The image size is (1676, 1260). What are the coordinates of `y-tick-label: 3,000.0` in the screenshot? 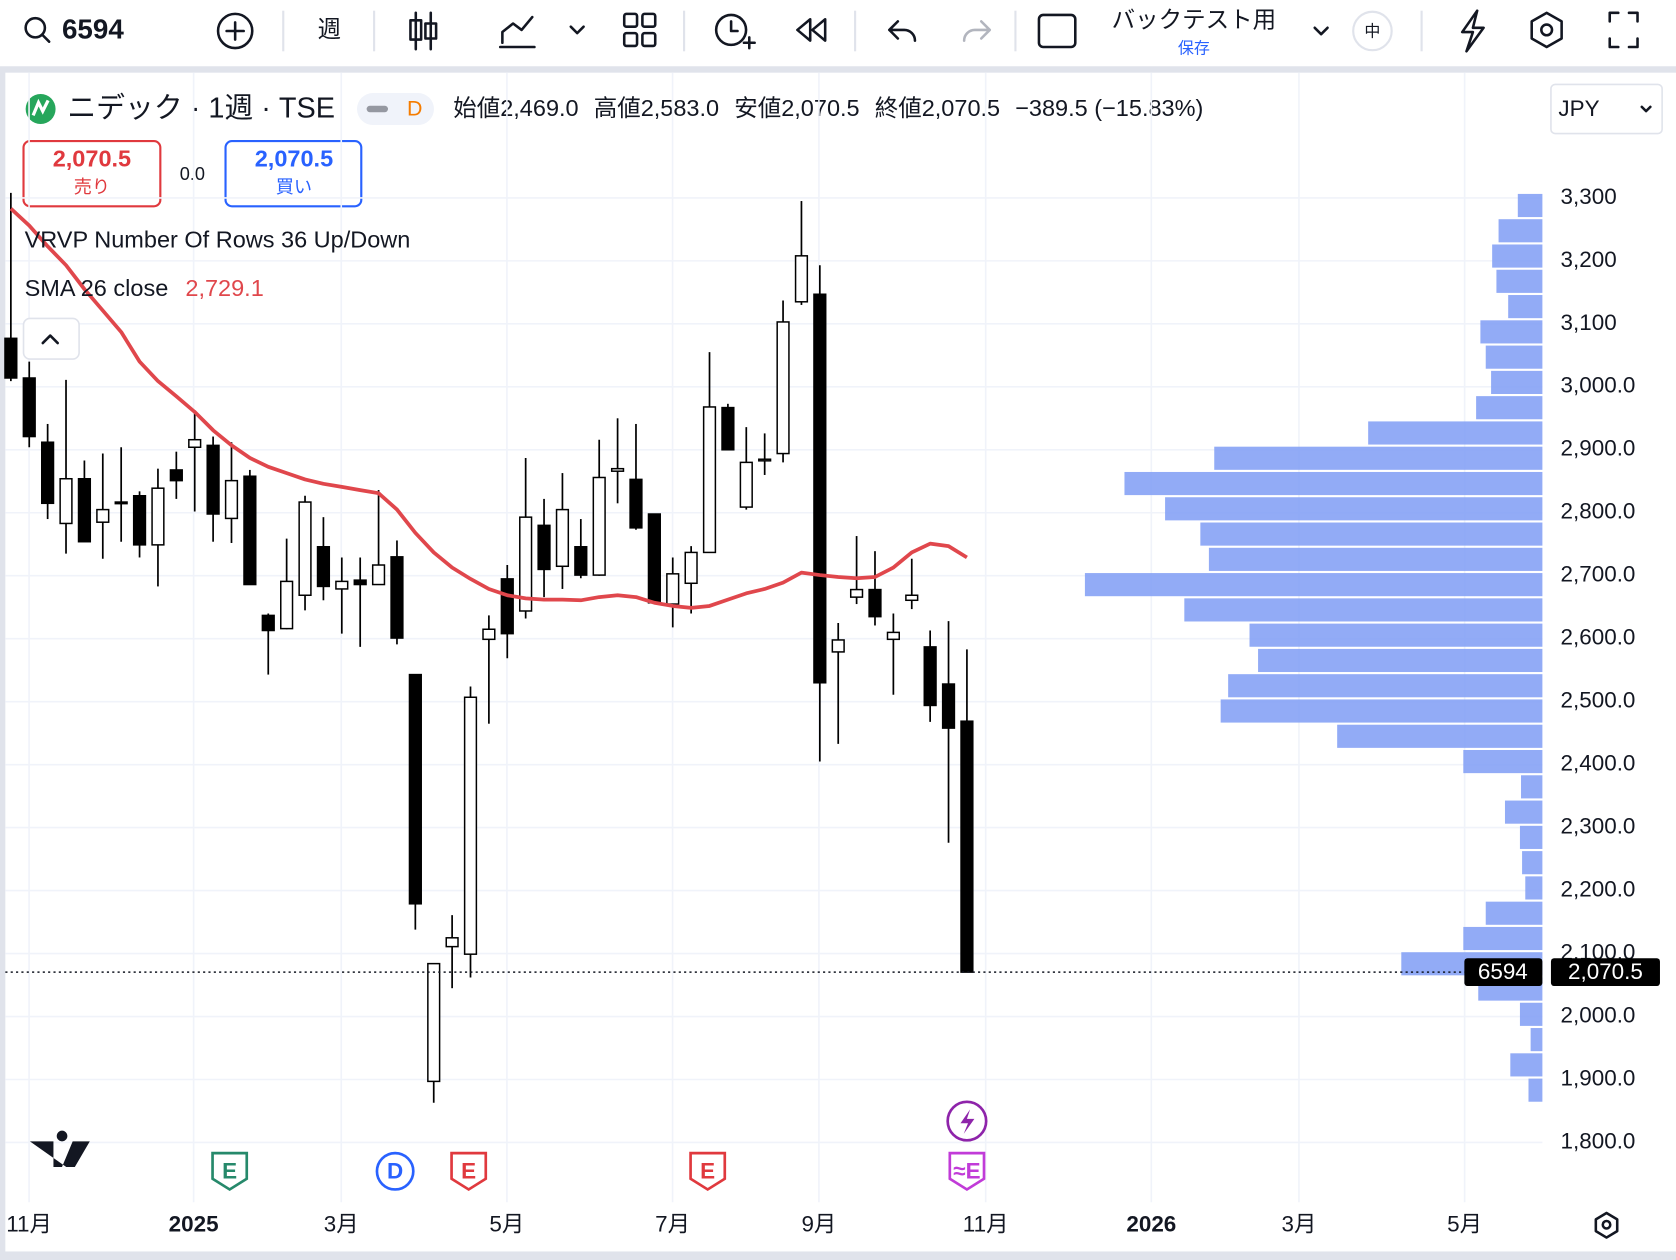 It's located at (1598, 385).